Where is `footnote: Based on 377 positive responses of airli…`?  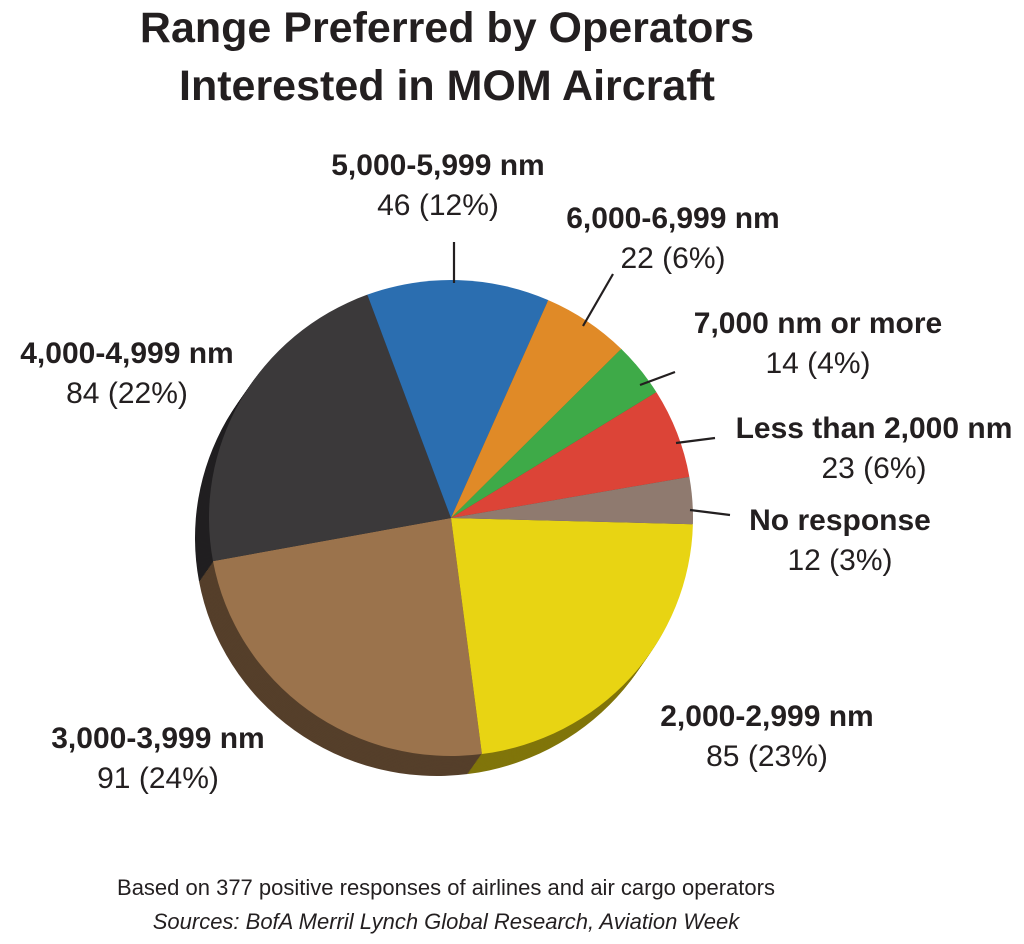 footnote: Based on 377 positive responses of airli… is located at coordinates (446, 887).